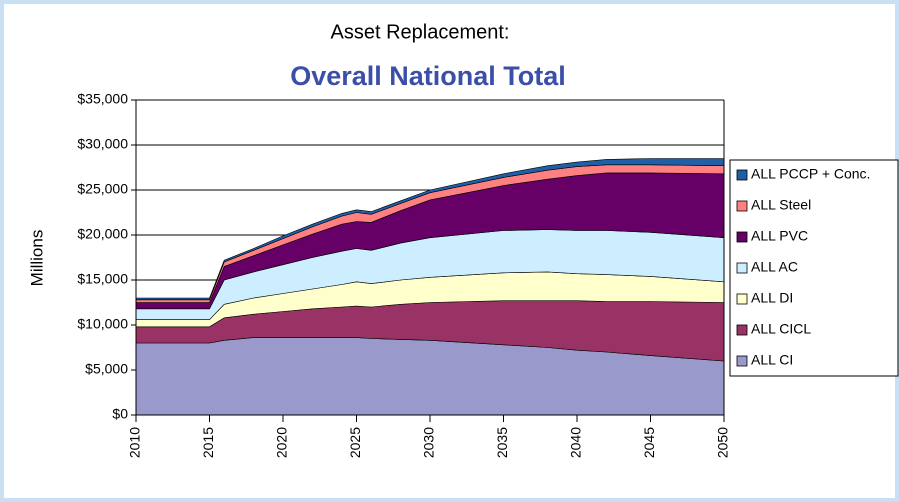 This screenshot has height=502, width=899. What do you see at coordinates (772, 360) in the screenshot?
I see `legend-label: ALL CI` at bounding box center [772, 360].